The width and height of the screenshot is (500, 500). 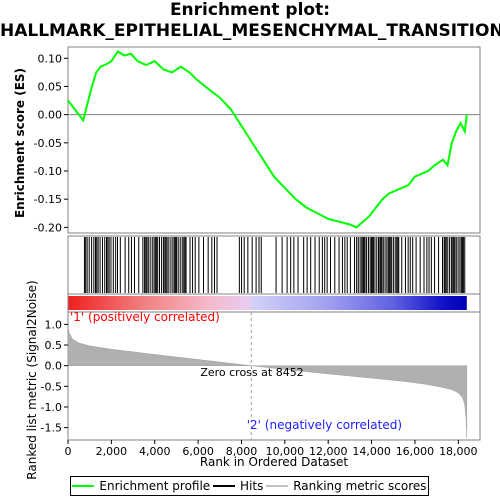 What do you see at coordinates (415, 451) in the screenshot?
I see `x-tick-label: 16,000` at bounding box center [415, 451].